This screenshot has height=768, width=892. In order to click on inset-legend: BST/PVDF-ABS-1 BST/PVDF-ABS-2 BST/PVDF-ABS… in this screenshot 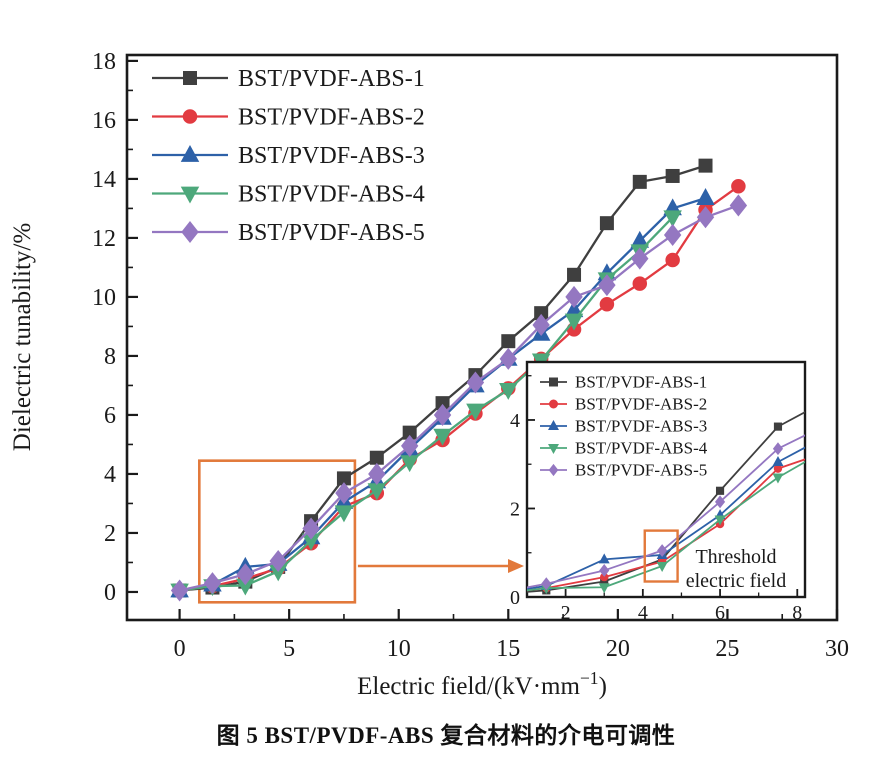, I will do `click(624, 426)`.